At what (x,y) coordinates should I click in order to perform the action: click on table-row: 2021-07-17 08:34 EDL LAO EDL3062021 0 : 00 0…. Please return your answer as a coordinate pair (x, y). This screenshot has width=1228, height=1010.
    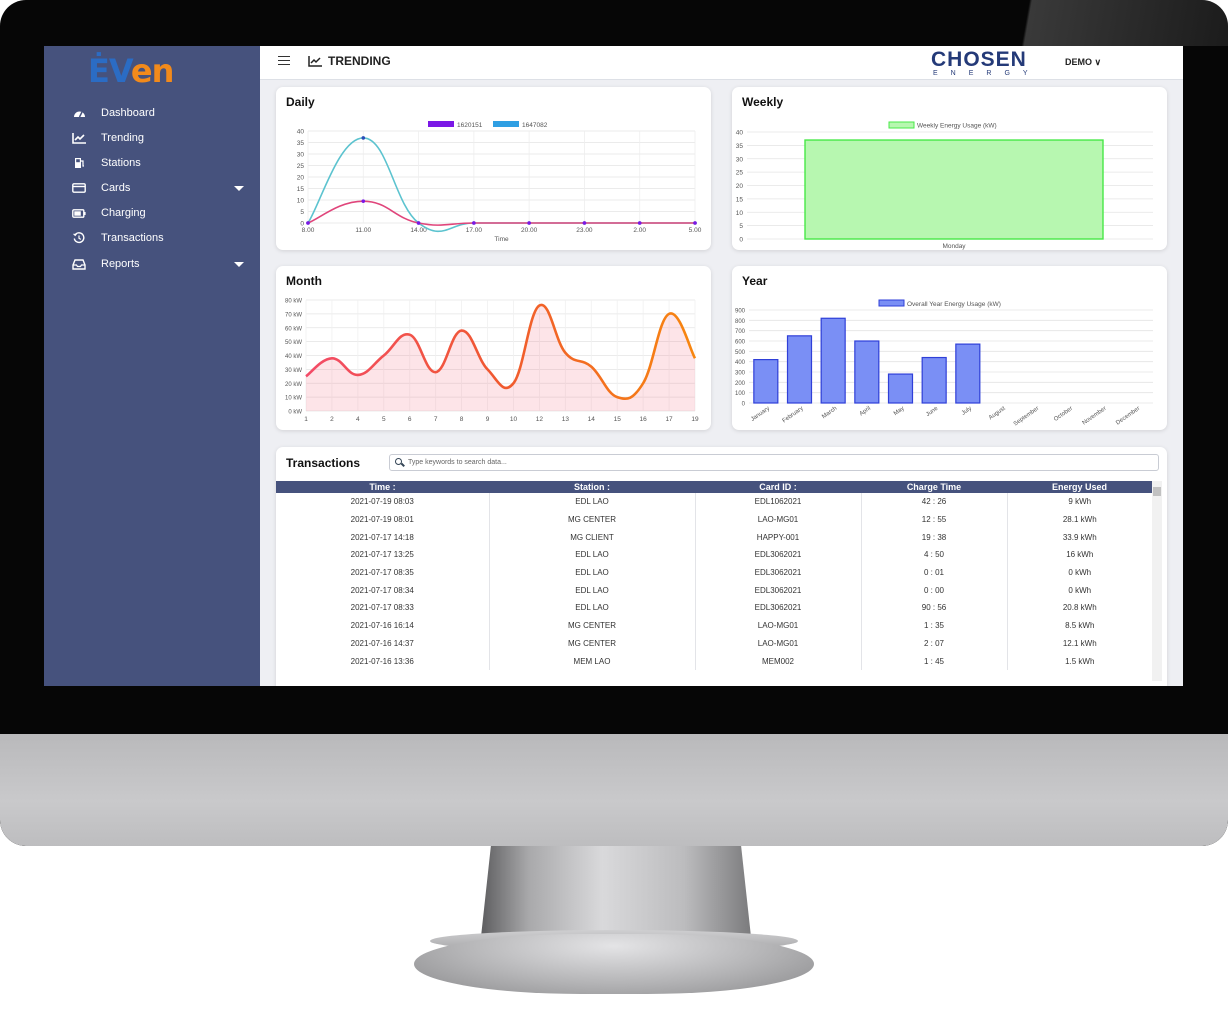
    Looking at the image, I should click on (714, 590).